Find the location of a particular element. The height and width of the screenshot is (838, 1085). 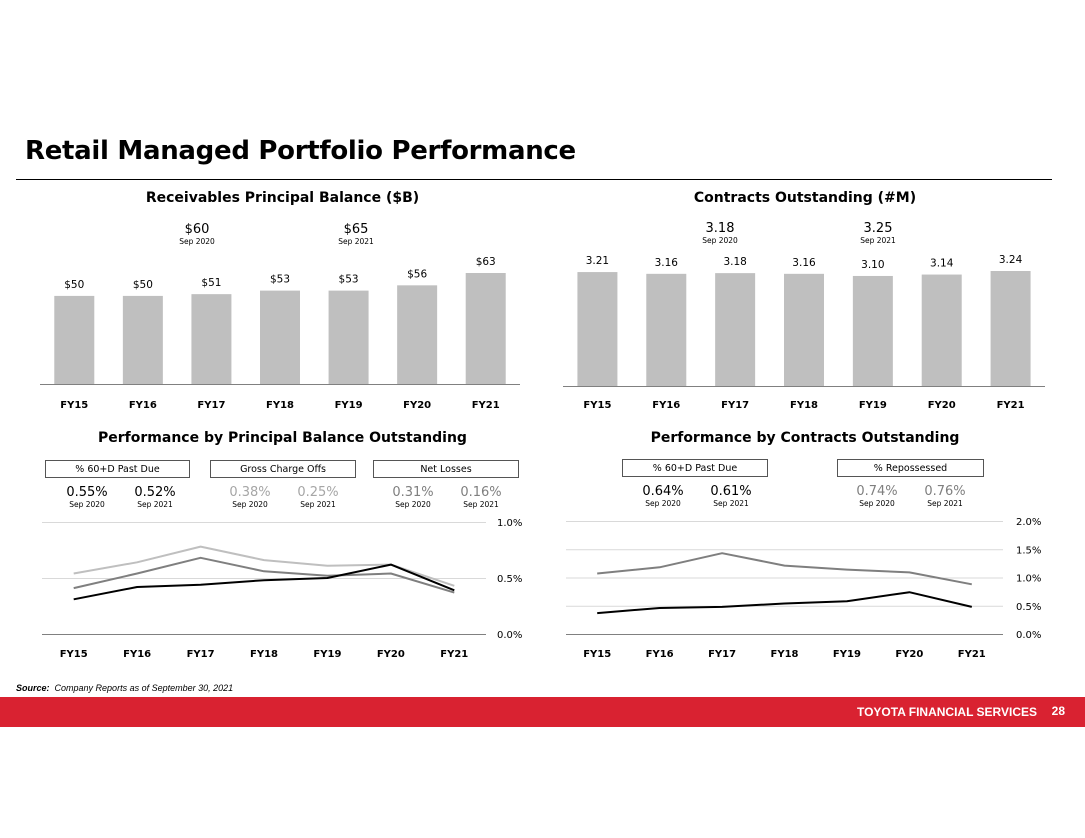

receivables-highlight-sep2020: $60 Sep 2020 is located at coordinates (197, 234).